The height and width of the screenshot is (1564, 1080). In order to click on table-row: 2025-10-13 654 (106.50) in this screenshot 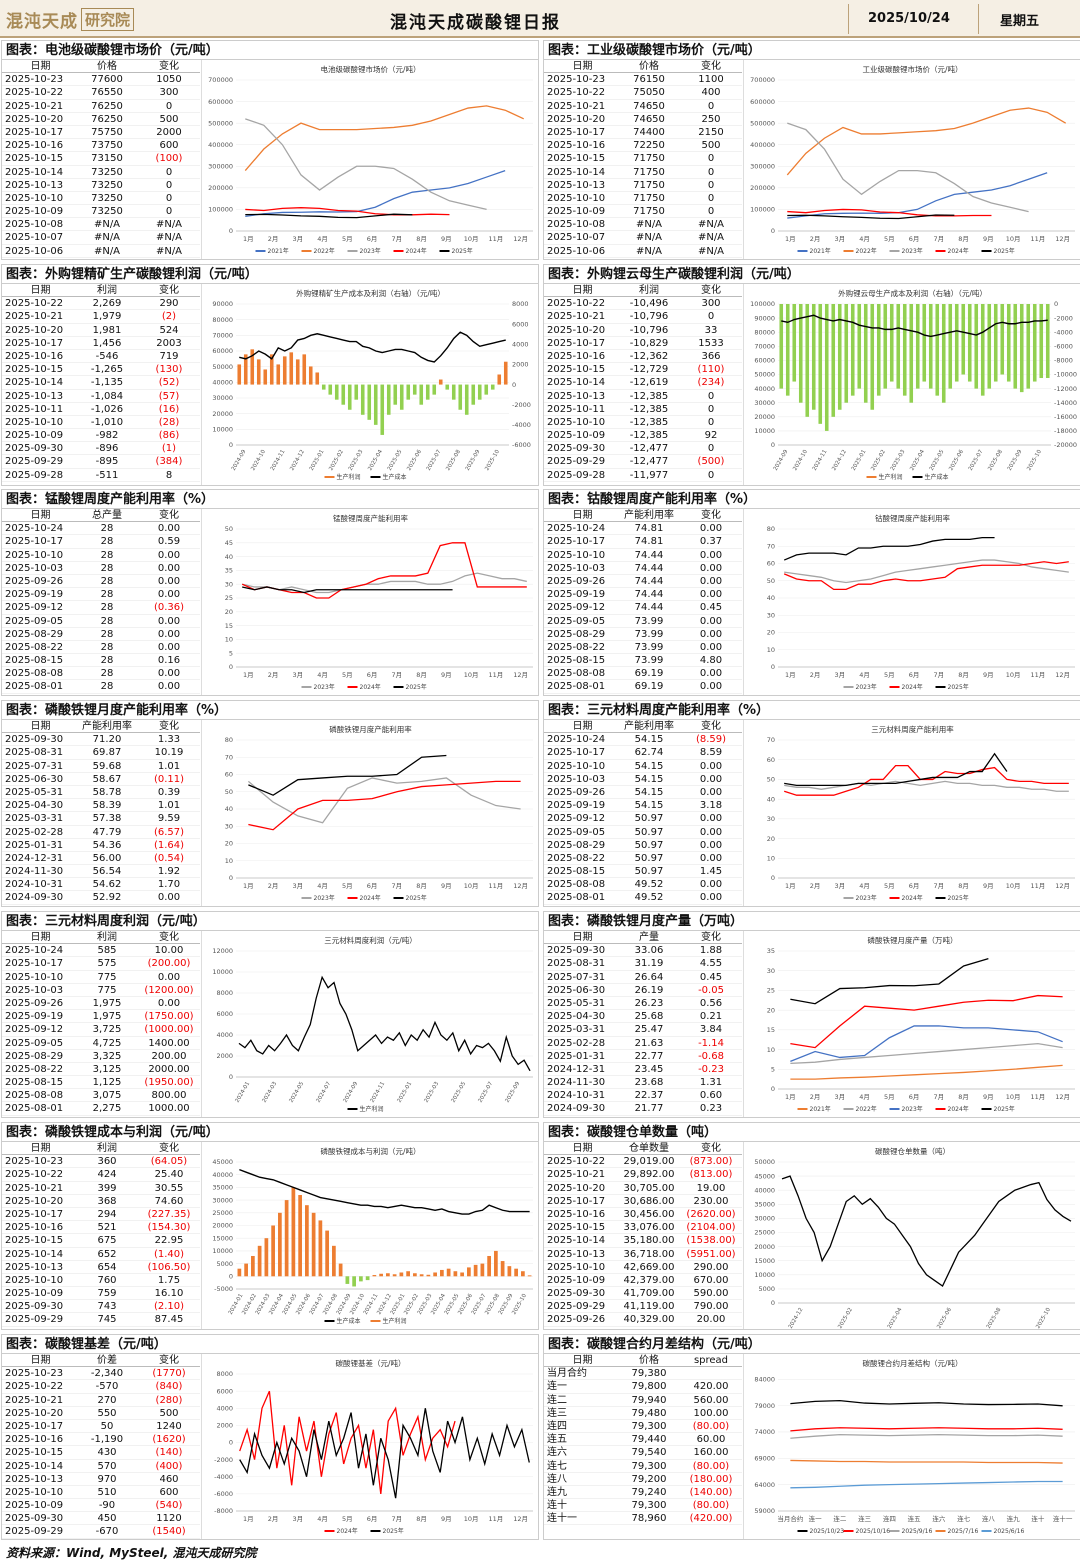, I will do `click(101, 1267)`.